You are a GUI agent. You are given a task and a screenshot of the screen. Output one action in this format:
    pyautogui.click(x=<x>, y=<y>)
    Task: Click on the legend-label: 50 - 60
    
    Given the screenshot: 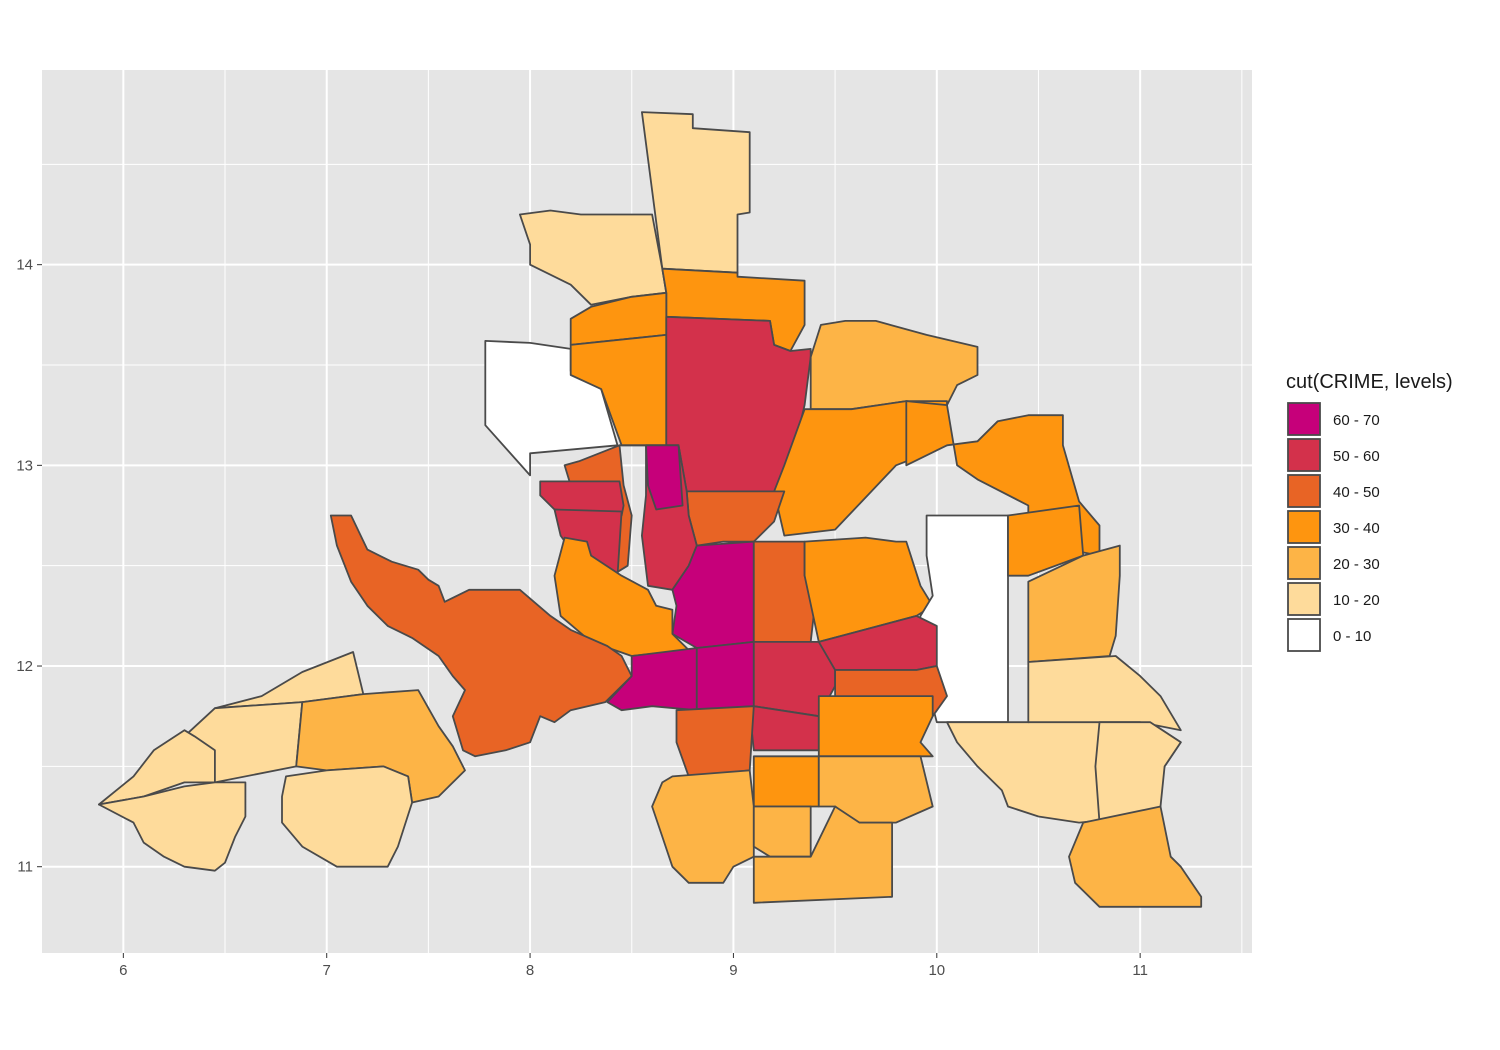 What is the action you would take?
    pyautogui.click(x=1356, y=456)
    